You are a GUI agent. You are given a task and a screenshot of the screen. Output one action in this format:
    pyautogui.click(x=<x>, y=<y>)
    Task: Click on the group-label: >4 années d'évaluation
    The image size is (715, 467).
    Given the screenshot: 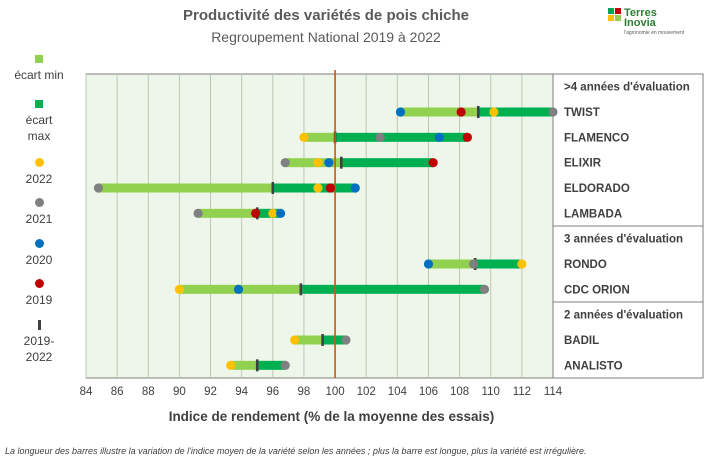 What is the action you would take?
    pyautogui.click(x=627, y=88)
    